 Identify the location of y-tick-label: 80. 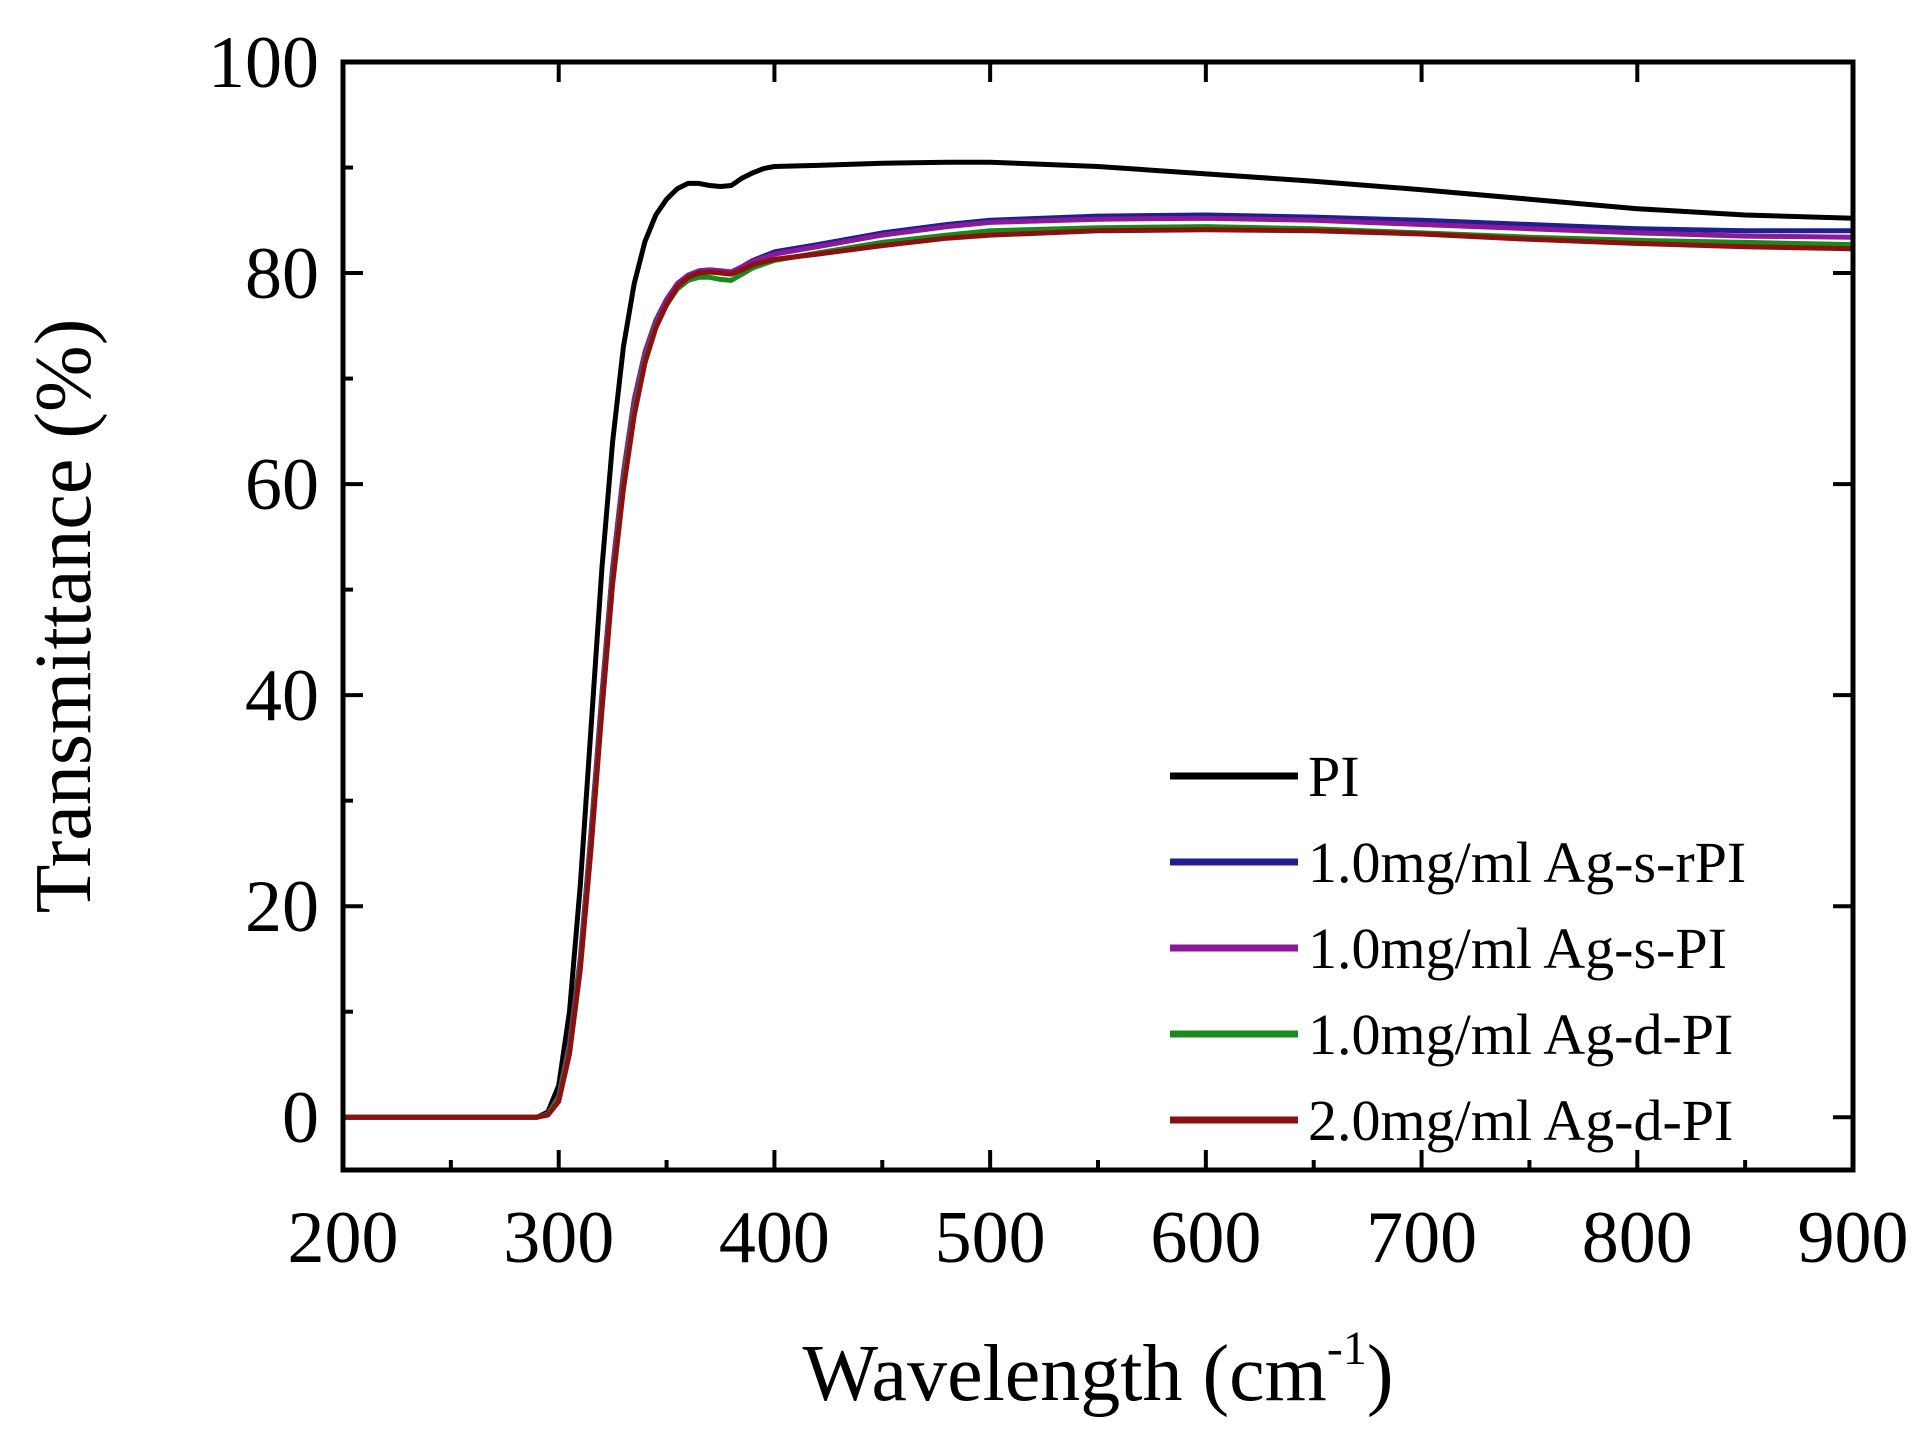
(282, 274).